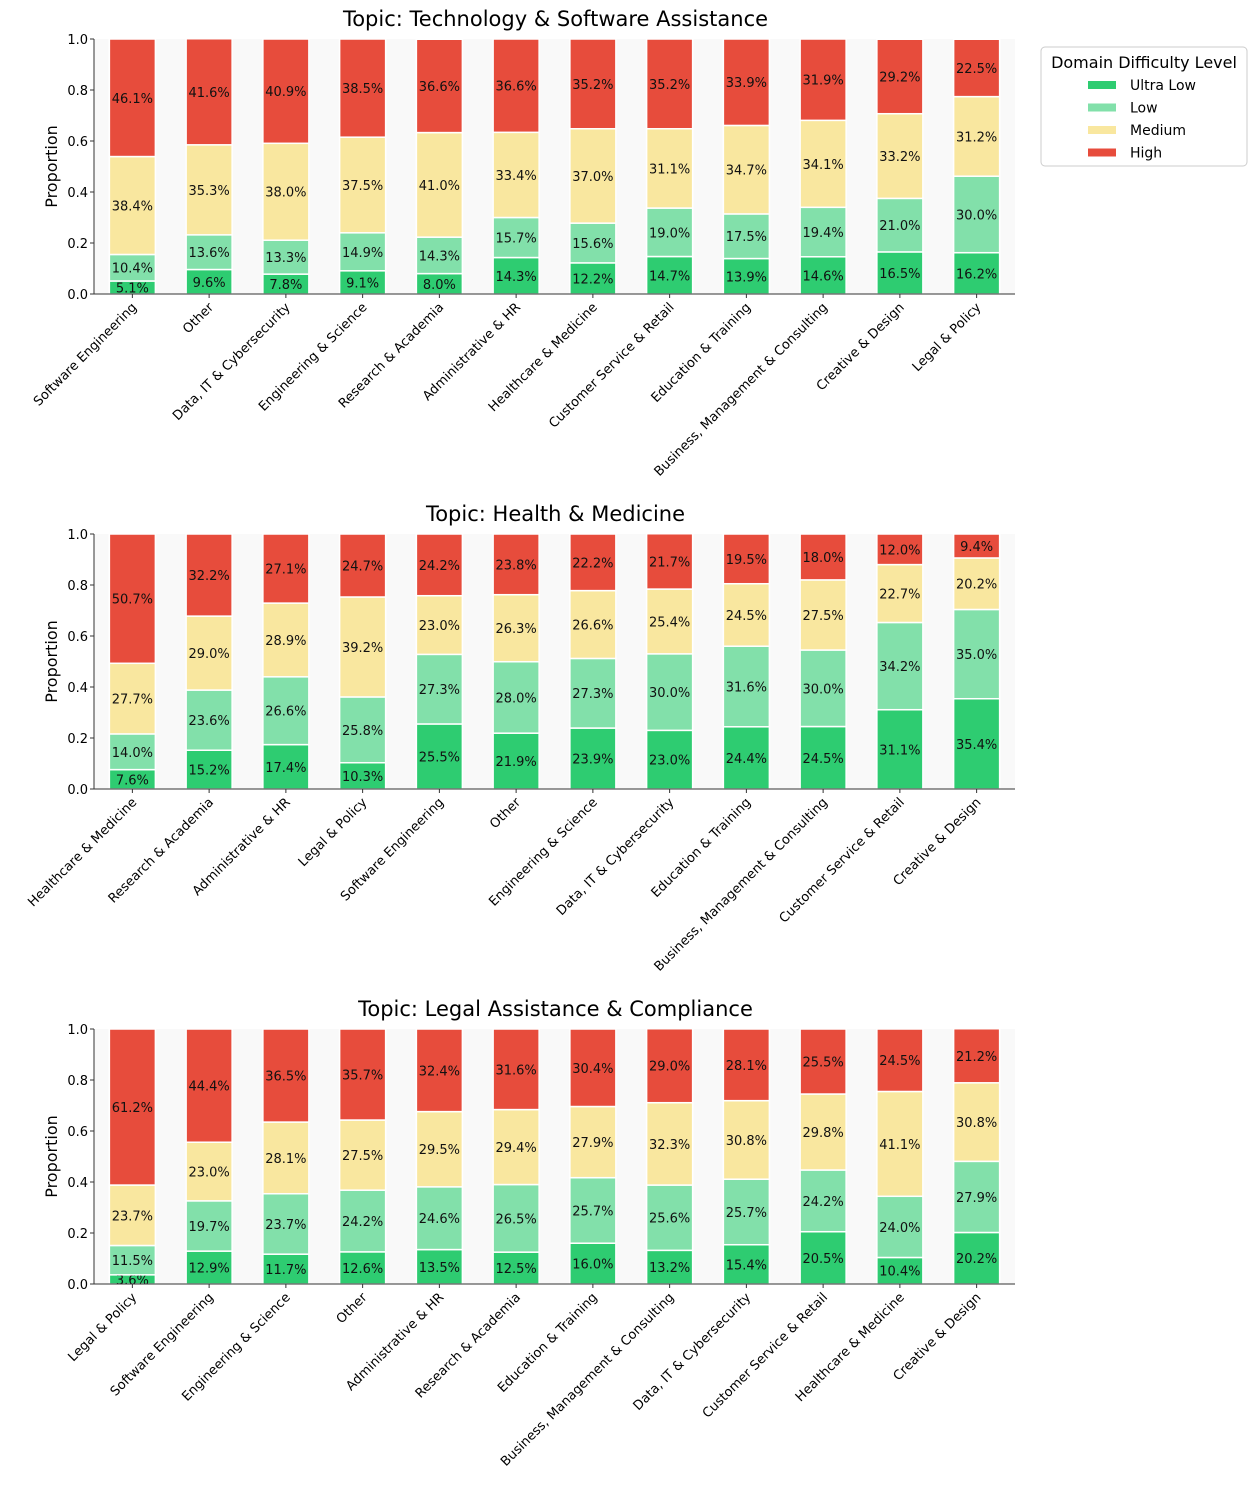 The width and height of the screenshot is (1257, 1489). What do you see at coordinates (362, 253) in the screenshot?
I see `data-label: 14.9%` at bounding box center [362, 253].